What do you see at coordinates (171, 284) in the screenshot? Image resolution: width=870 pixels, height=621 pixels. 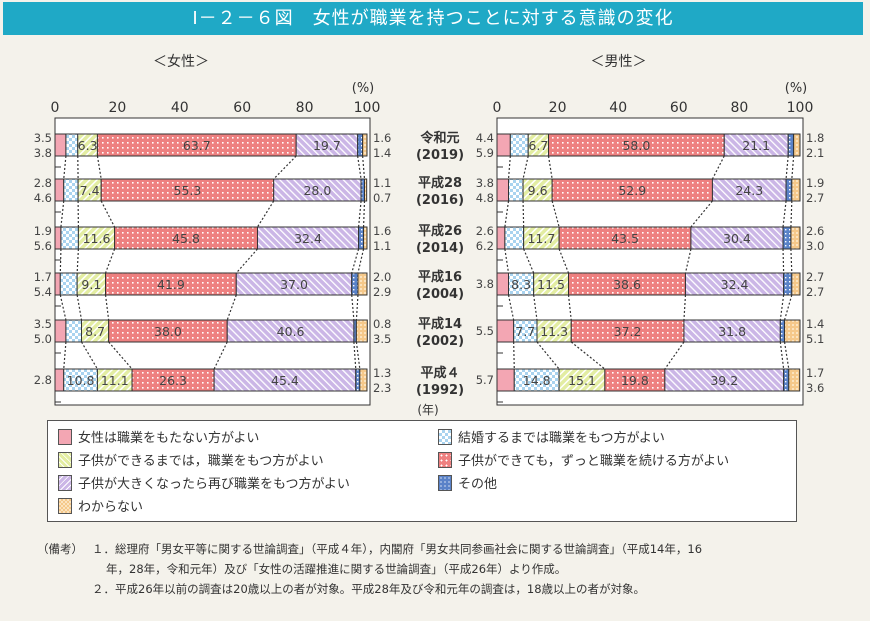 I see `data-label: 41.9` at bounding box center [171, 284].